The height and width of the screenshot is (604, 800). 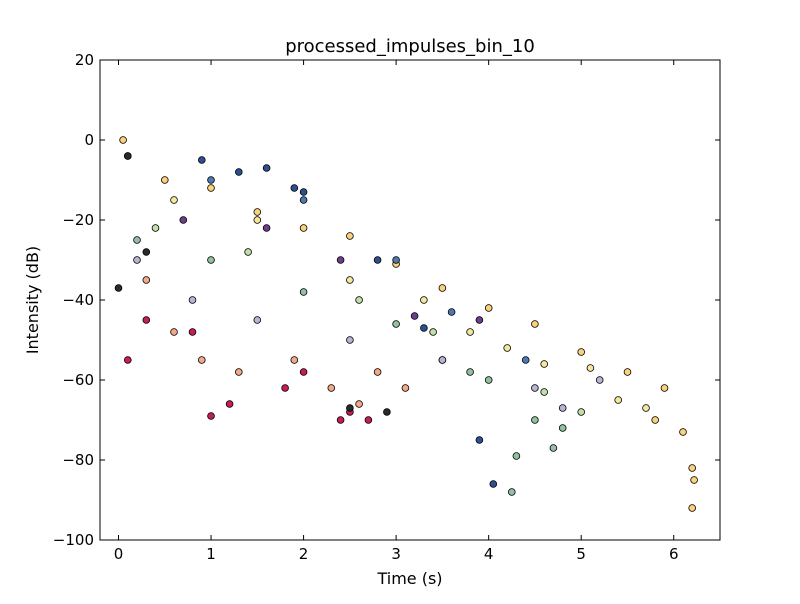 I want to click on x-tick-label: 5, so click(x=581, y=554).